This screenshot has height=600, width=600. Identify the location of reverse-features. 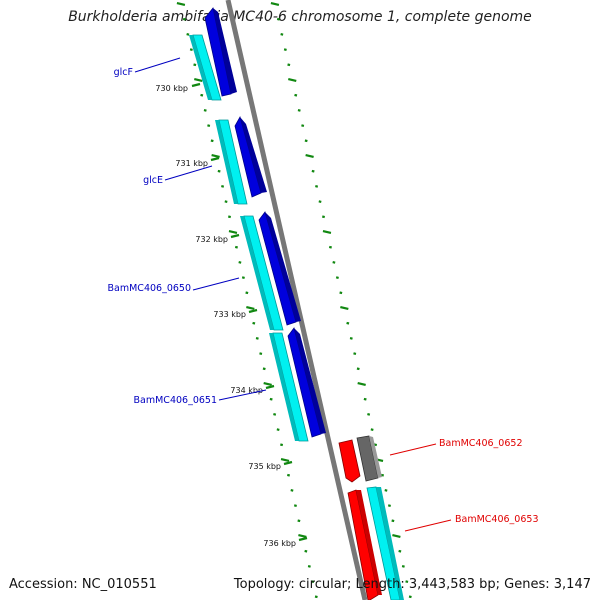
(371, 517).